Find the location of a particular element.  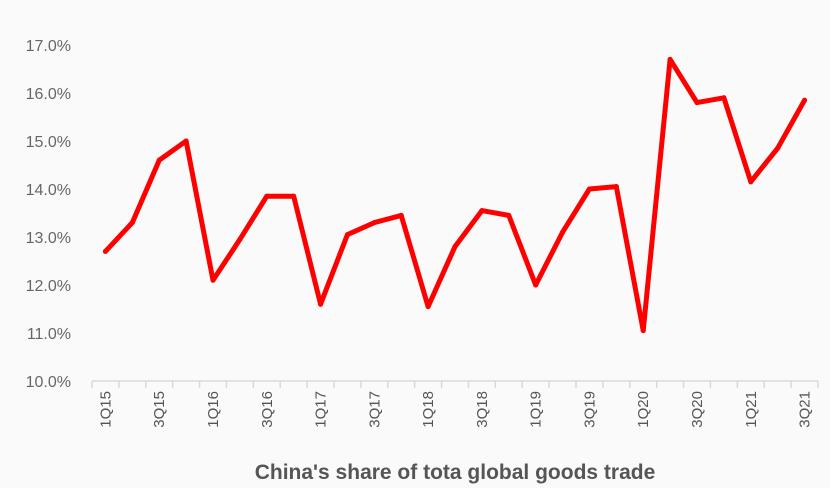

x-tick-label: 1Q17 is located at coordinates (321, 409).